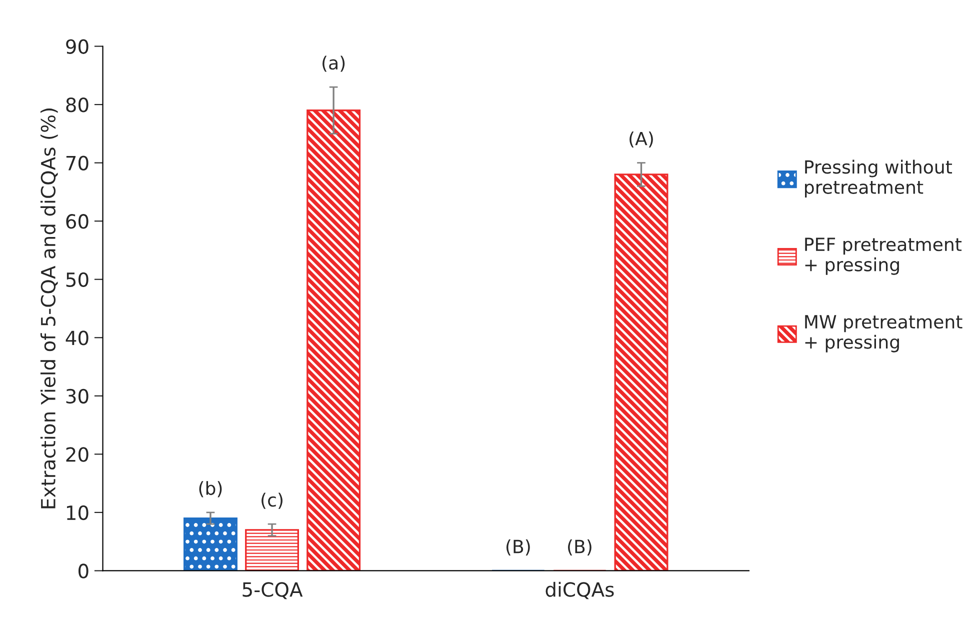 This screenshot has height=617, width=979. I want to click on data-label: (b), so click(210, 489).